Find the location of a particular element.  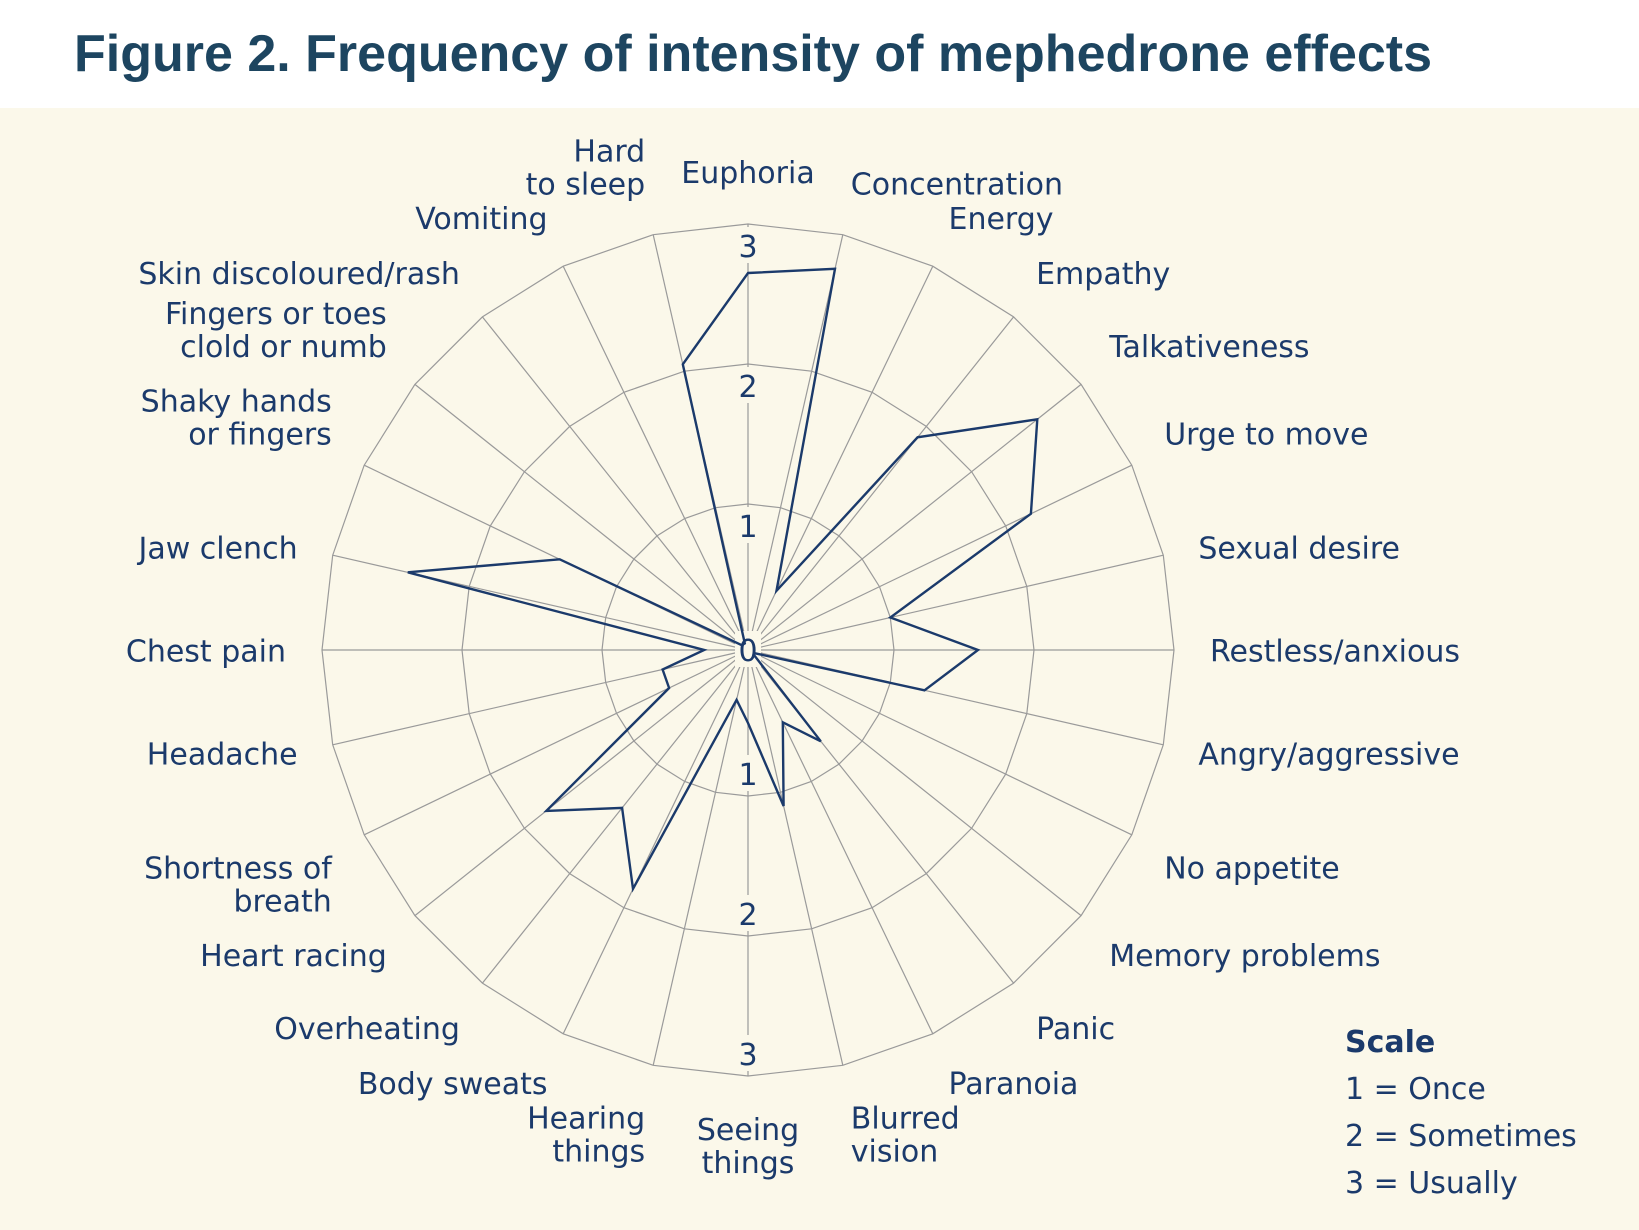

category-label-line: Vomiting is located at coordinates (481, 219).